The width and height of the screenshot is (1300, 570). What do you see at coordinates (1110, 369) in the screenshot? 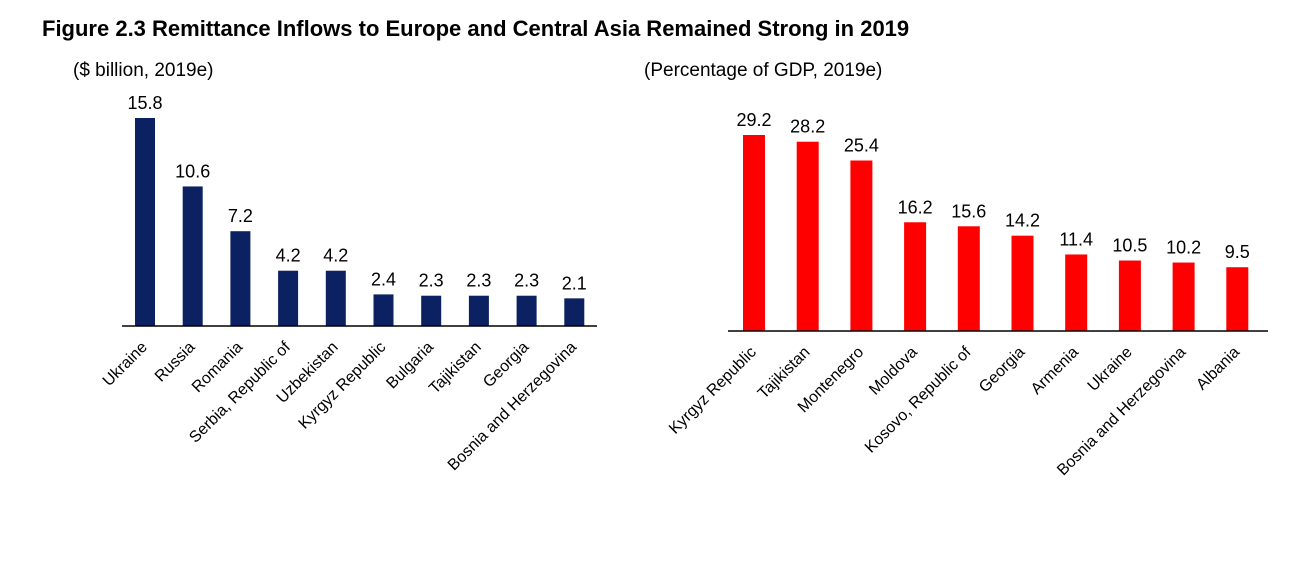
I see `category-label-8: Ukraine` at bounding box center [1110, 369].